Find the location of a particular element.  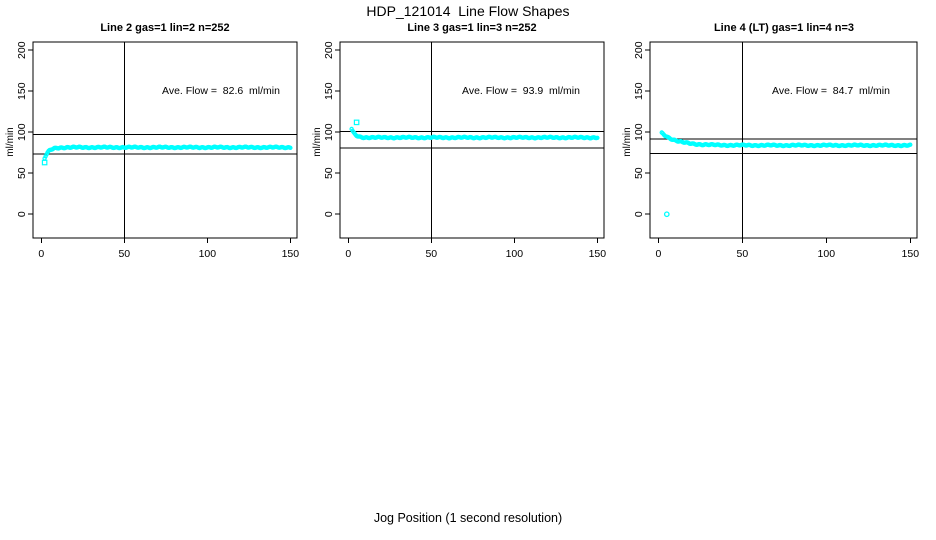

panel-1: 0 50 100 150 0 50 100 150 200 ml/min is located at coordinates (152, 150).